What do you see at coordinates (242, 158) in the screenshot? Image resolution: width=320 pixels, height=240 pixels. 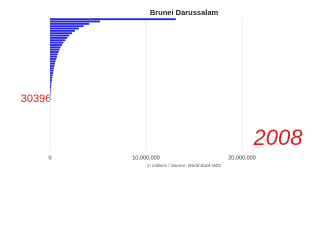 I see `x-tick-label: 20,000,000` at bounding box center [242, 158].